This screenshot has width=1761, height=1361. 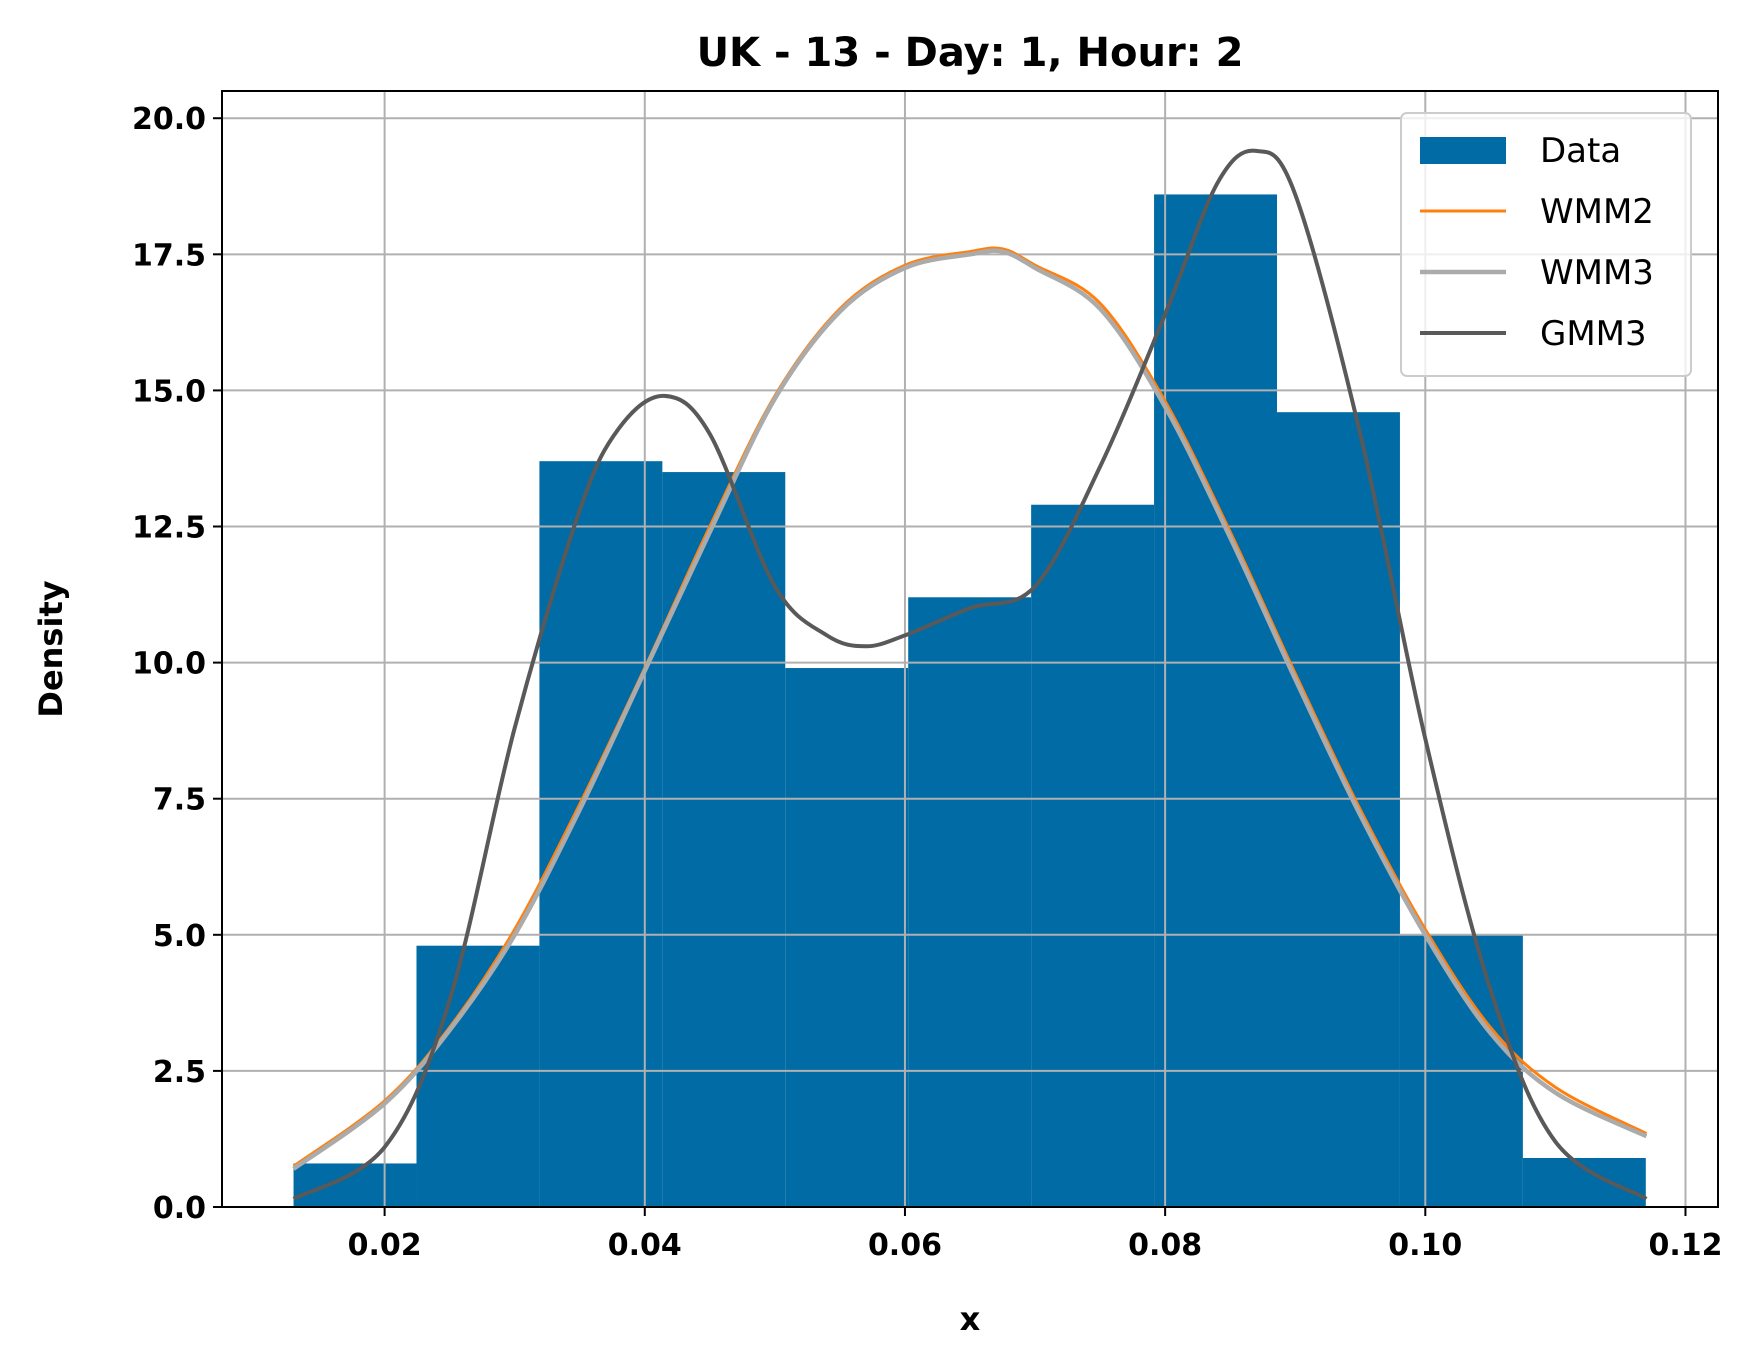 I want to click on legend-swatch-data, so click(x=1463, y=150).